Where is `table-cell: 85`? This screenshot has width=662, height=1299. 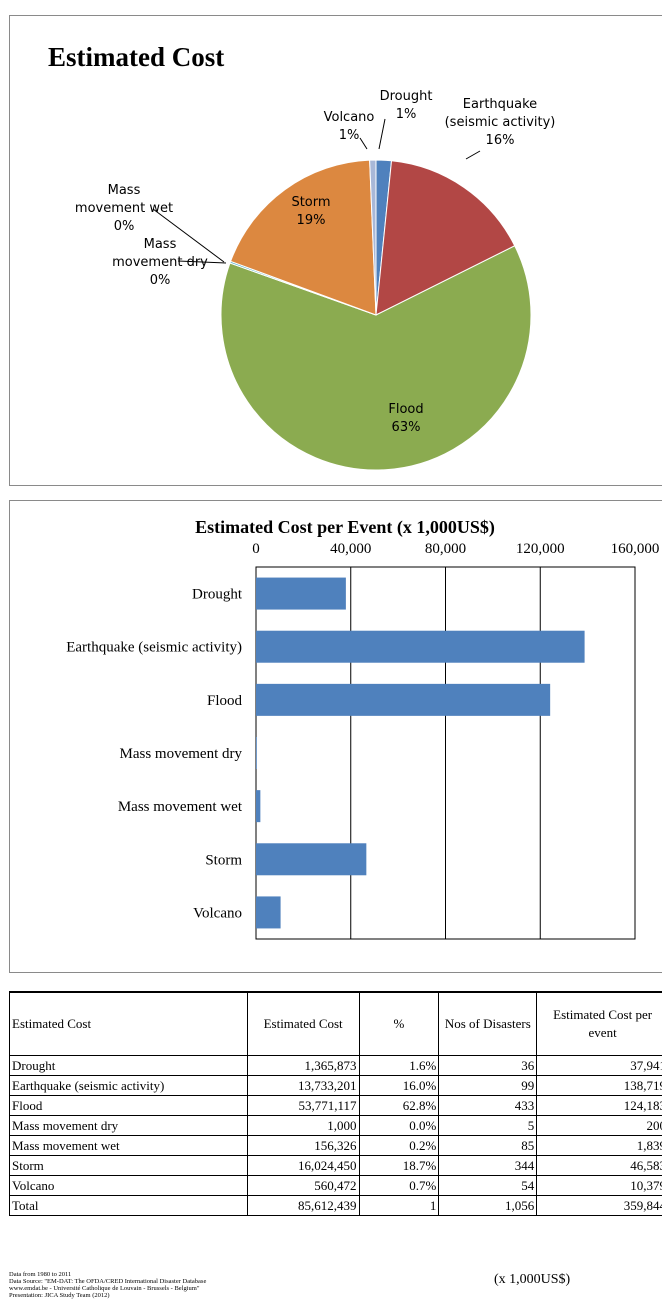 table-cell: 85 is located at coordinates (488, 1146).